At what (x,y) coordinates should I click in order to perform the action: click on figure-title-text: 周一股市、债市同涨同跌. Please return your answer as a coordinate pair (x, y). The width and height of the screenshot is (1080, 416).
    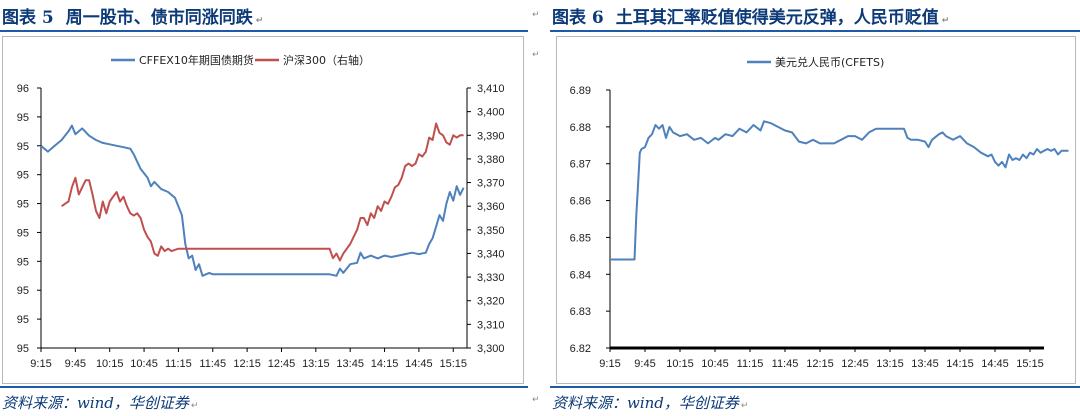
    Looking at the image, I should click on (159, 18).